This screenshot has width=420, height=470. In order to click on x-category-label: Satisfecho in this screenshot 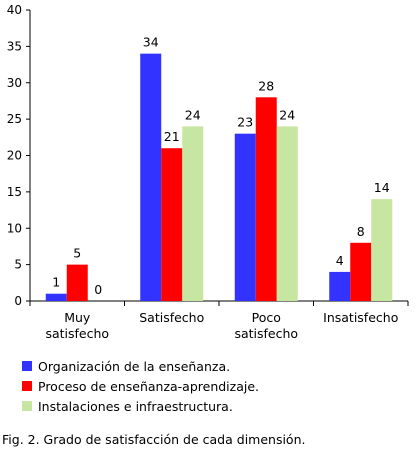, I will do `click(171, 317)`.